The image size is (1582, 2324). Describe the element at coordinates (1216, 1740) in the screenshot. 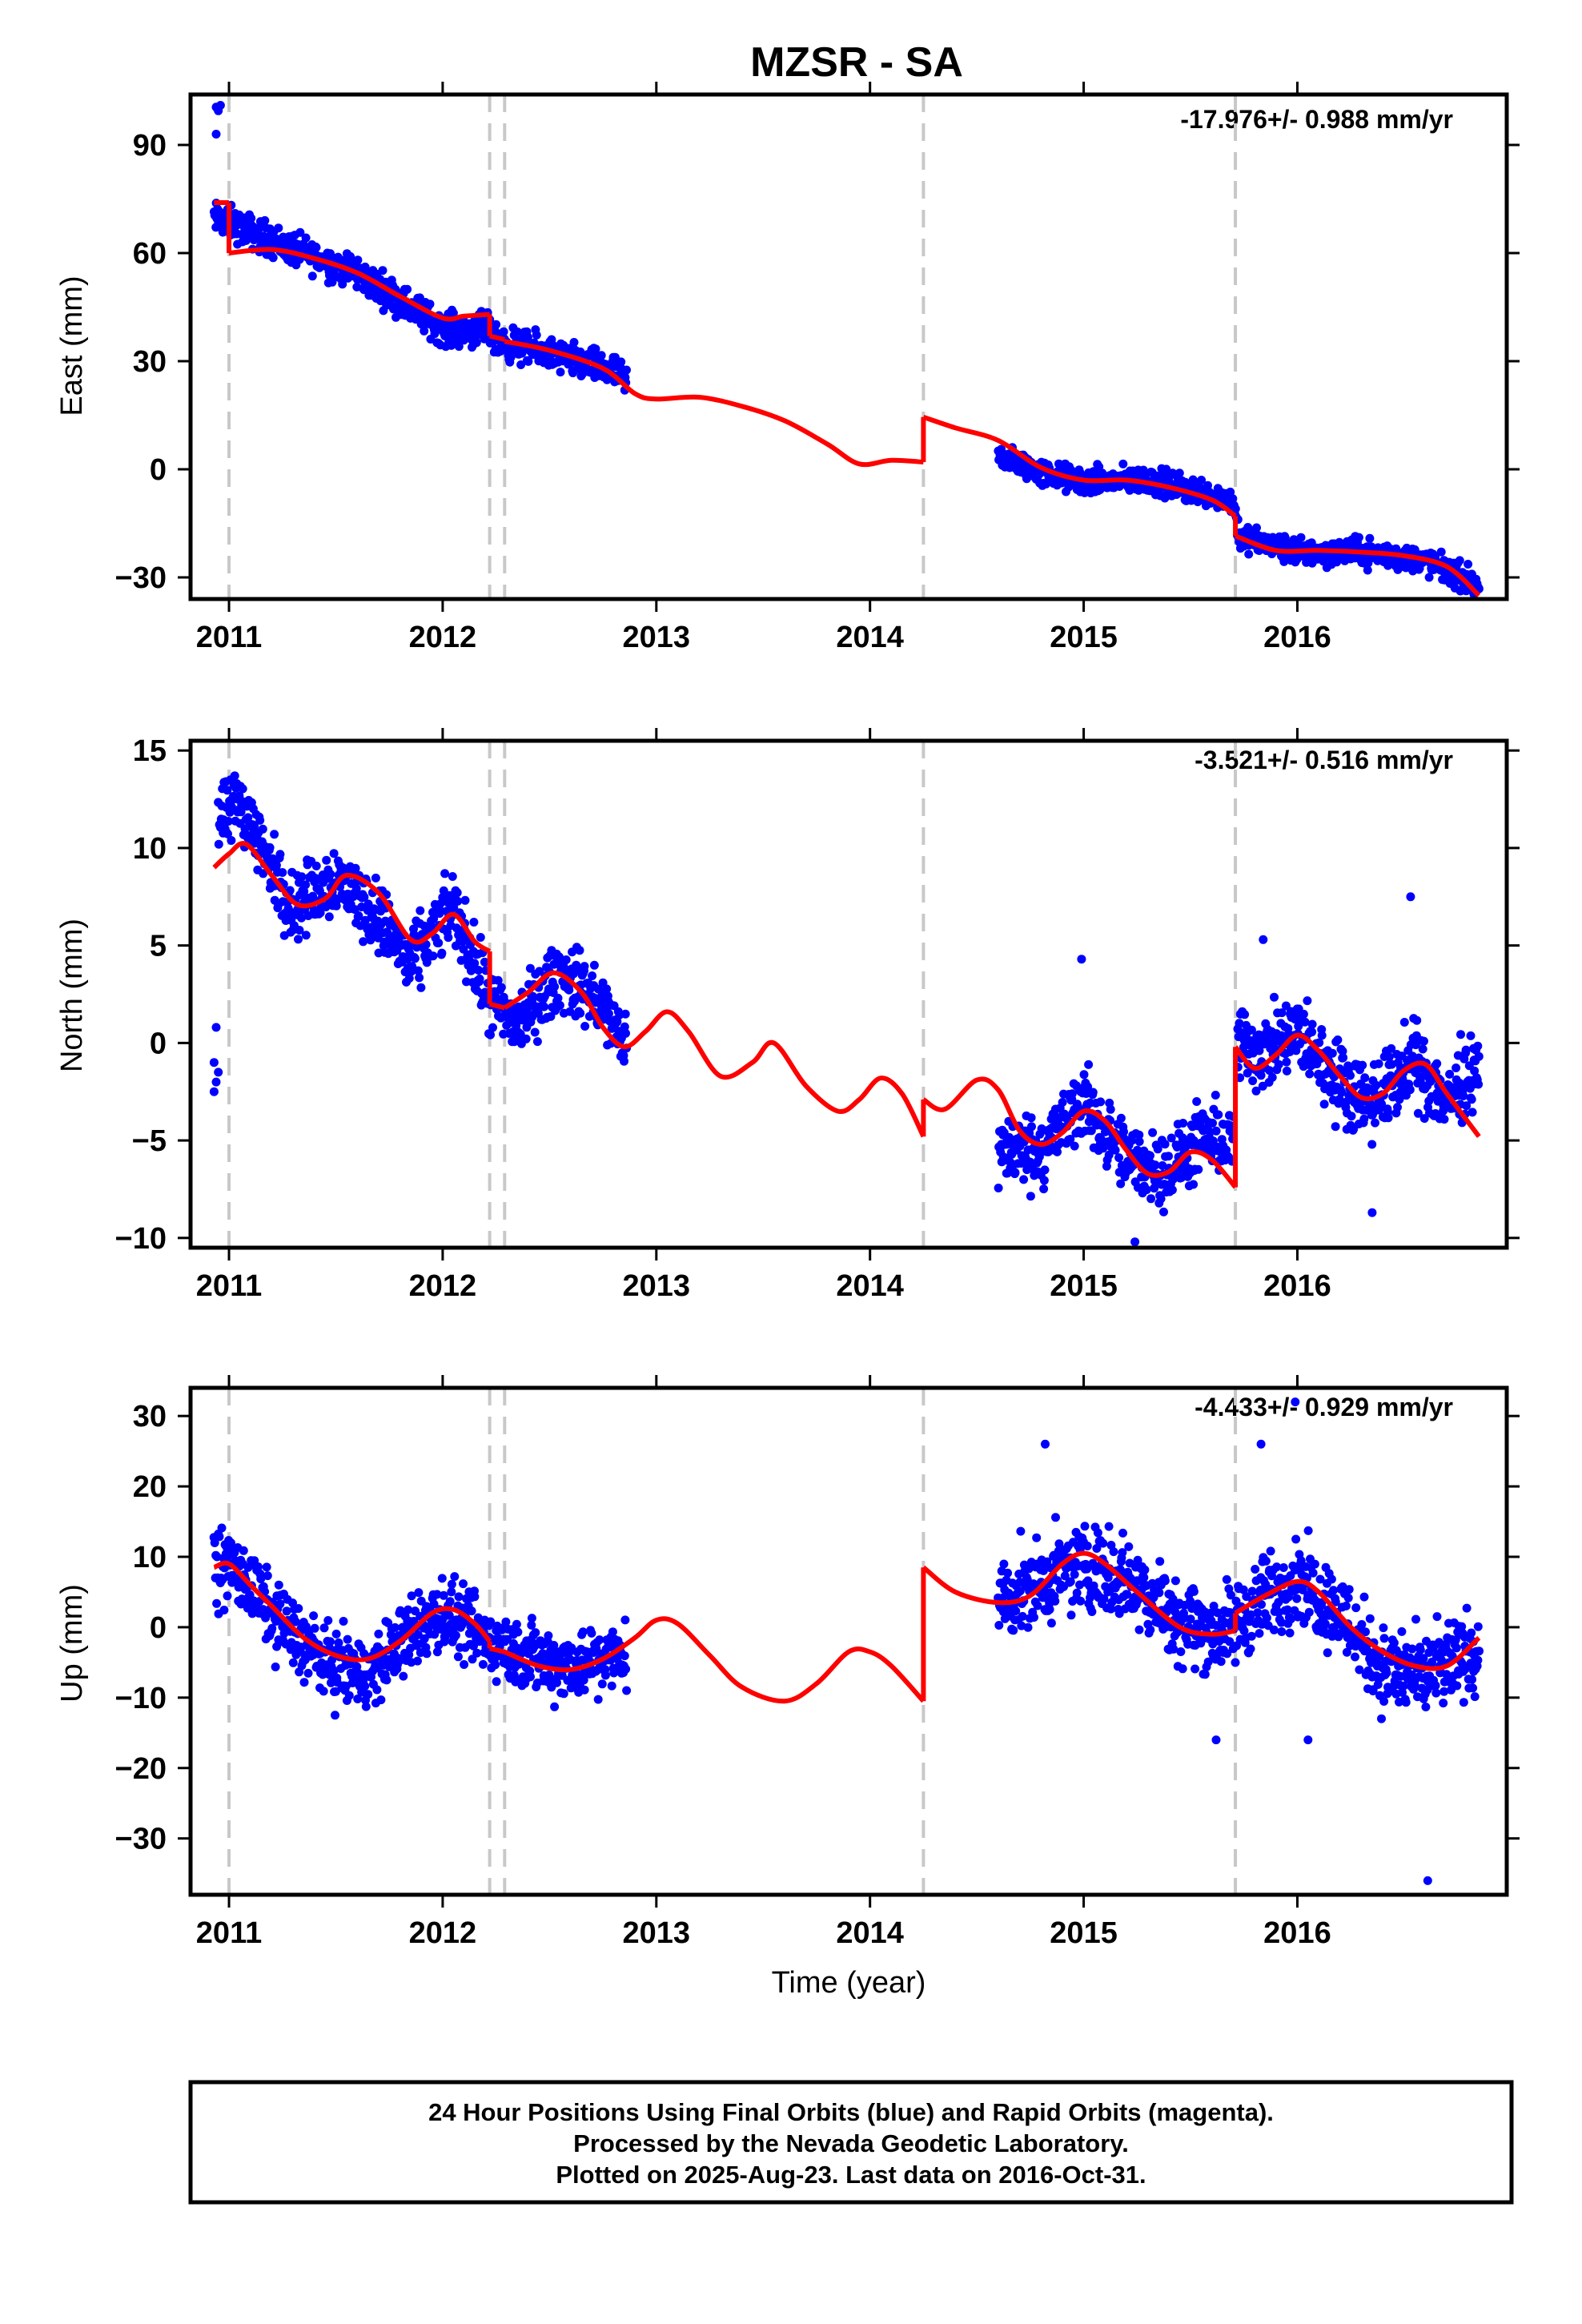

I see `up-outlier-point` at that location.